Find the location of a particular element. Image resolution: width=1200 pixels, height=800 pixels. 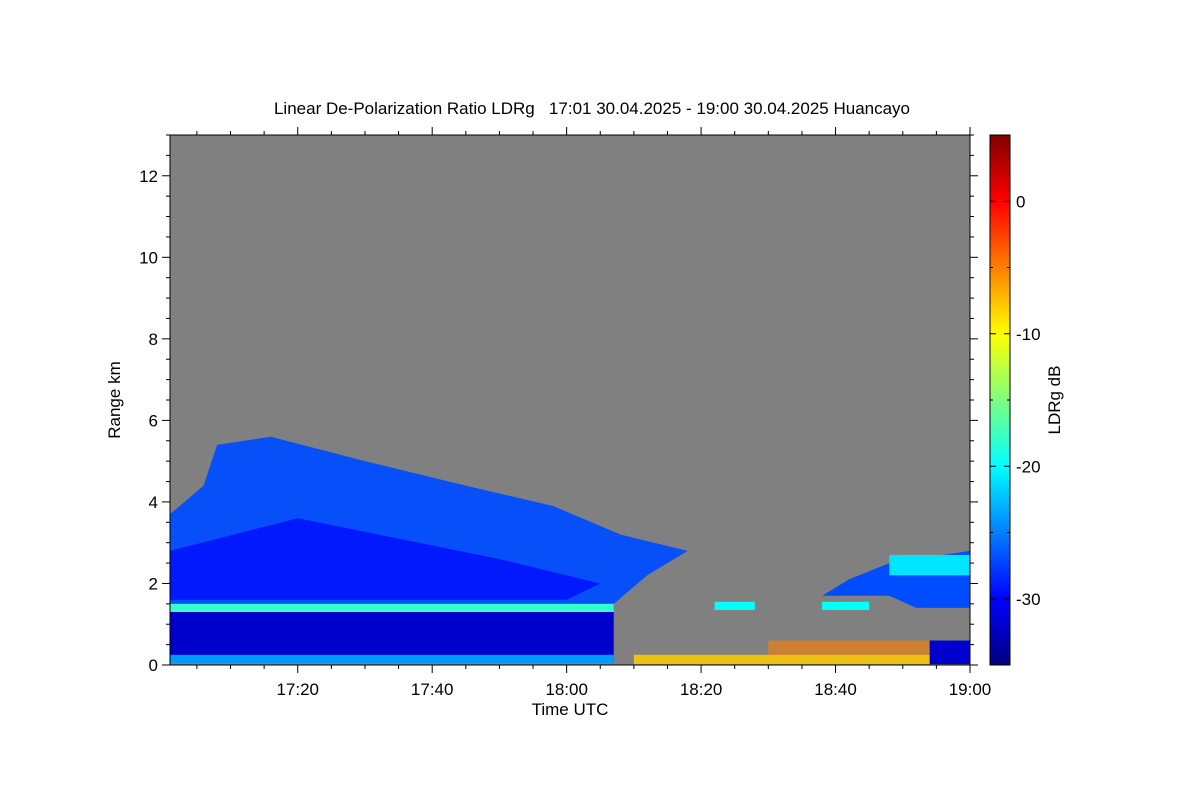

colorbar-tick-label: 0 is located at coordinates (1020, 201).